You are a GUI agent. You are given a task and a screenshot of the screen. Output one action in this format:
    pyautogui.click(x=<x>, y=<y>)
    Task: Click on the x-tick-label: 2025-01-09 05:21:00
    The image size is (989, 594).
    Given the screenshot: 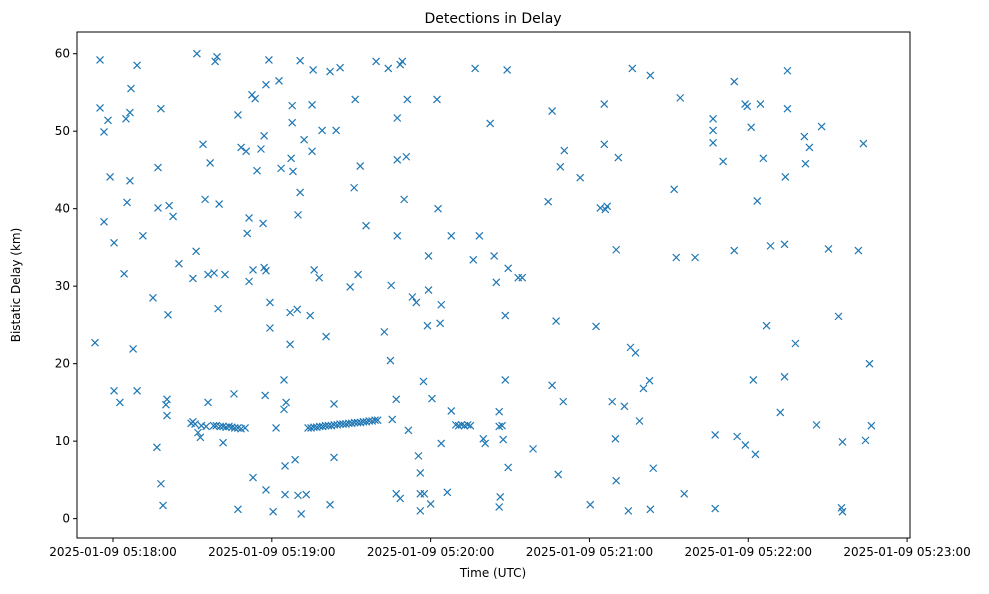 What is the action you would take?
    pyautogui.click(x=589, y=552)
    